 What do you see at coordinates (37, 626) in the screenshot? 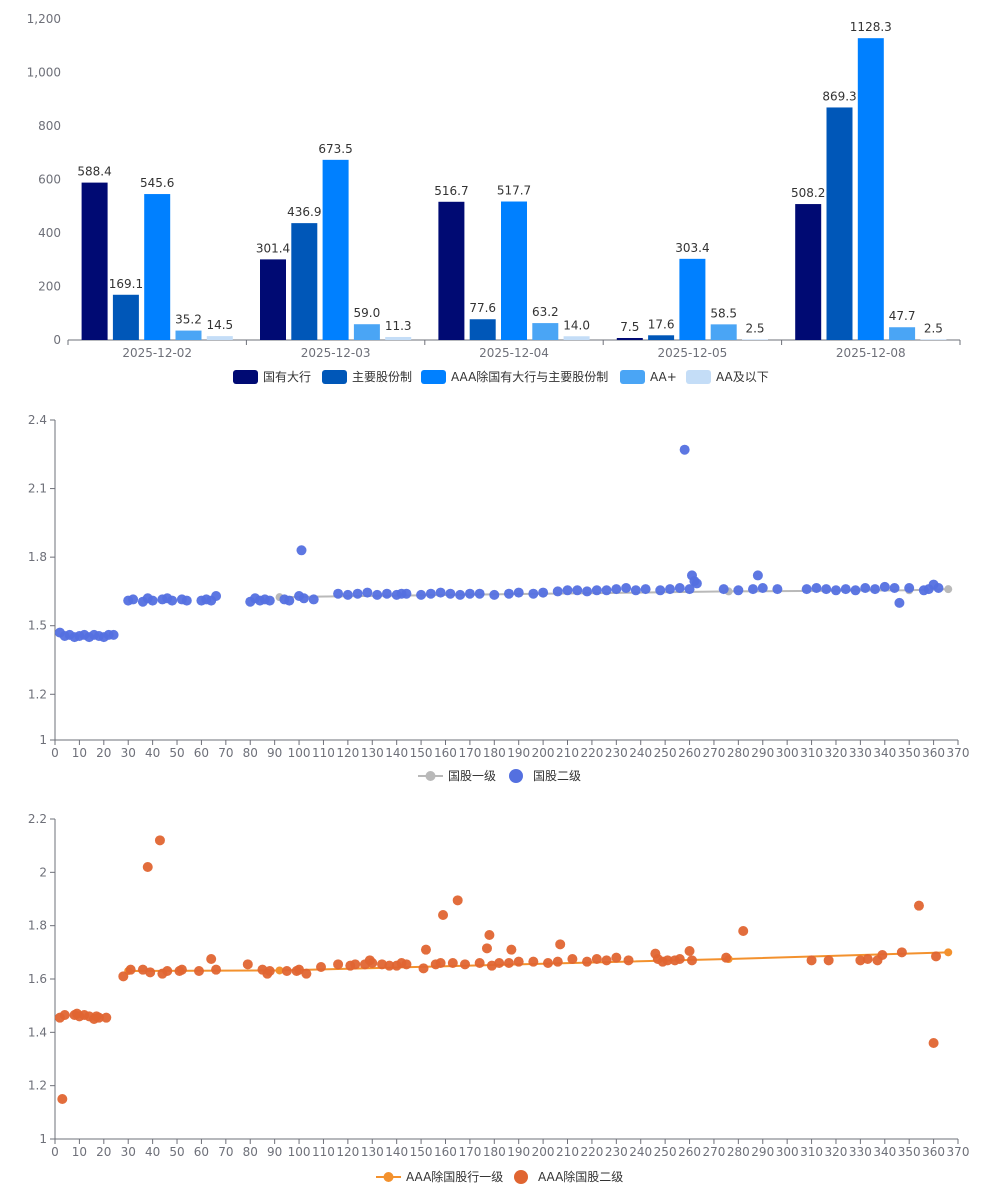
I see `y-tick-label: 1.5` at bounding box center [37, 626].